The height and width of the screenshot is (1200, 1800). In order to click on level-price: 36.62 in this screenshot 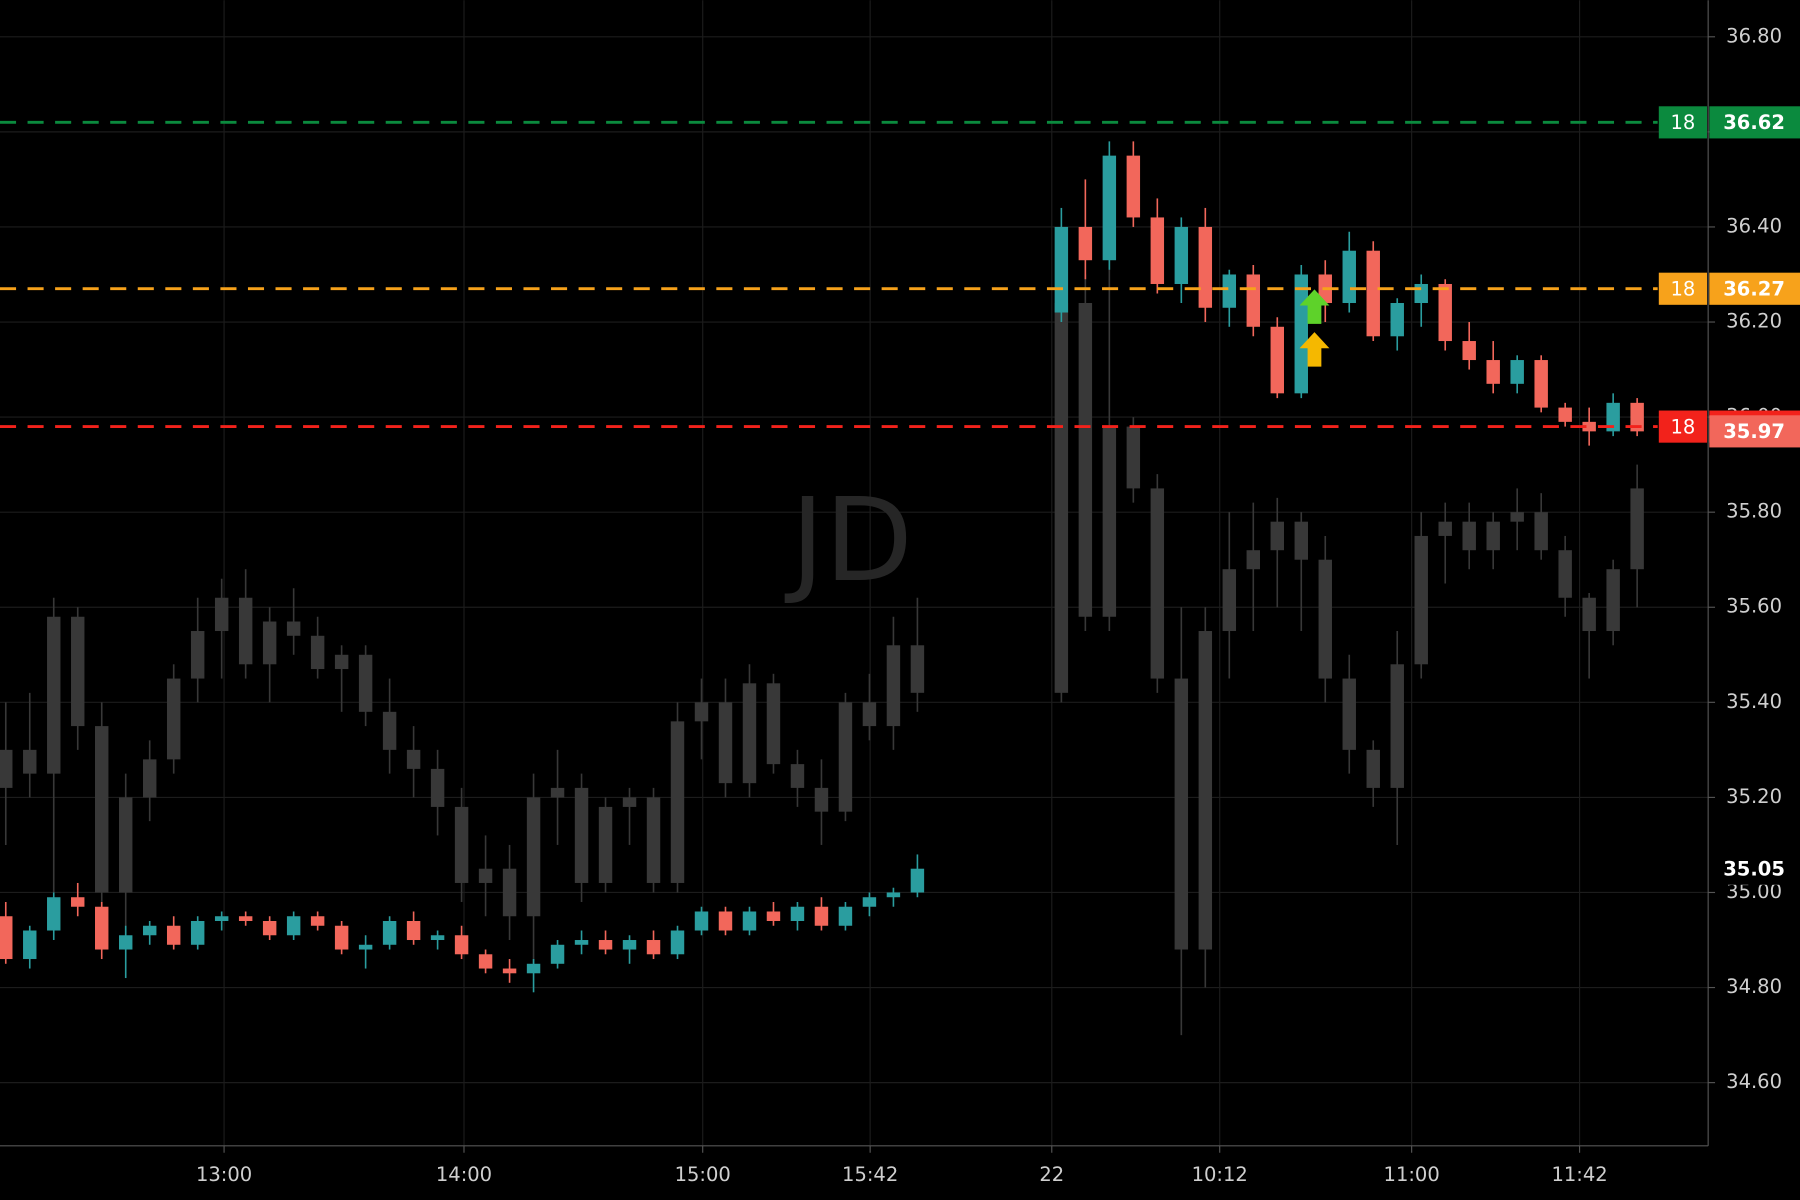, I will do `click(1754, 122)`.